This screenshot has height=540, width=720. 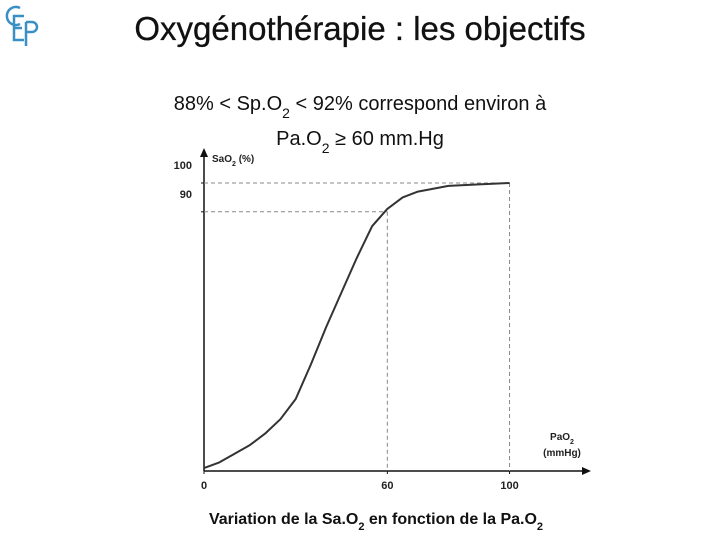 What do you see at coordinates (234, 164) in the screenshot?
I see `y-axis-label-part: 2` at bounding box center [234, 164].